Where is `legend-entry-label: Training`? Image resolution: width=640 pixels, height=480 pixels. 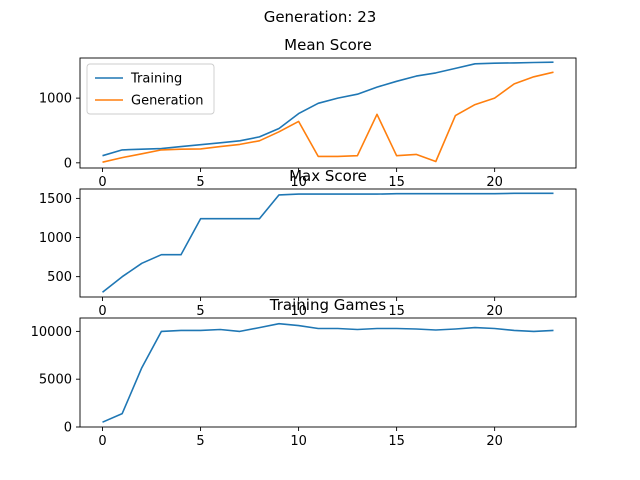 legend-entry-label: Training is located at coordinates (156, 79).